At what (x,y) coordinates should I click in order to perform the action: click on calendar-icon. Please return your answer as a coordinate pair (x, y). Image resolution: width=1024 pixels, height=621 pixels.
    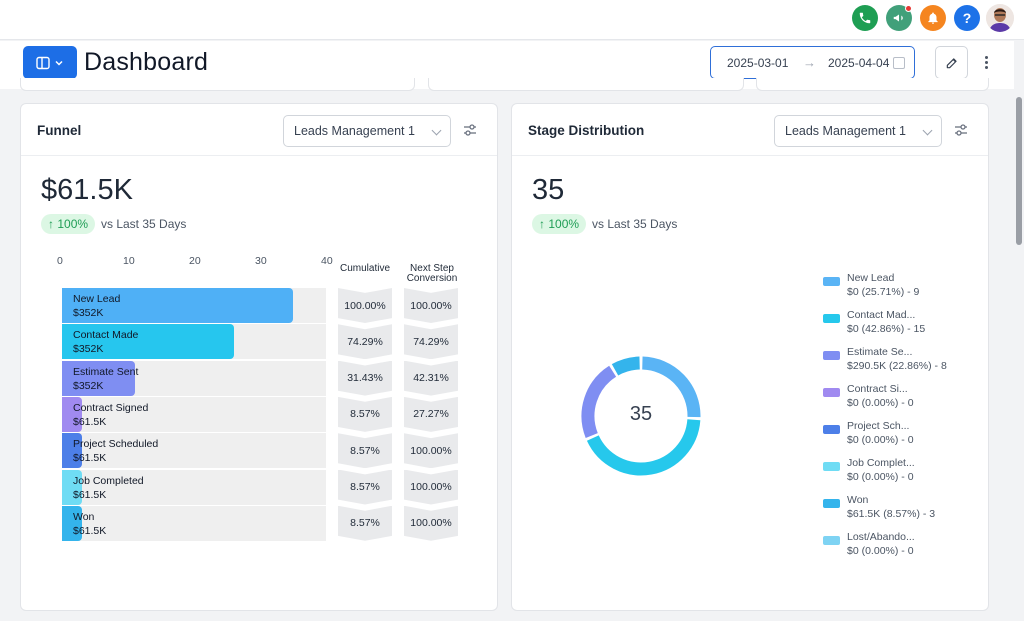
    Looking at the image, I should click on (899, 63).